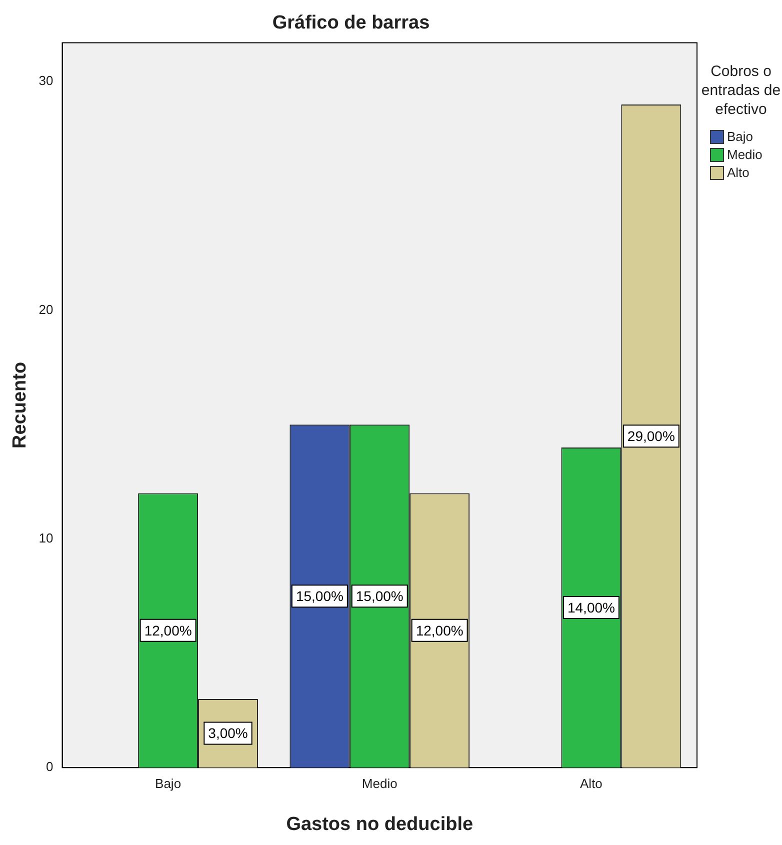 Image resolution: width=782 pixels, height=845 pixels. I want to click on y-axis-title: Recuento, so click(20, 405).